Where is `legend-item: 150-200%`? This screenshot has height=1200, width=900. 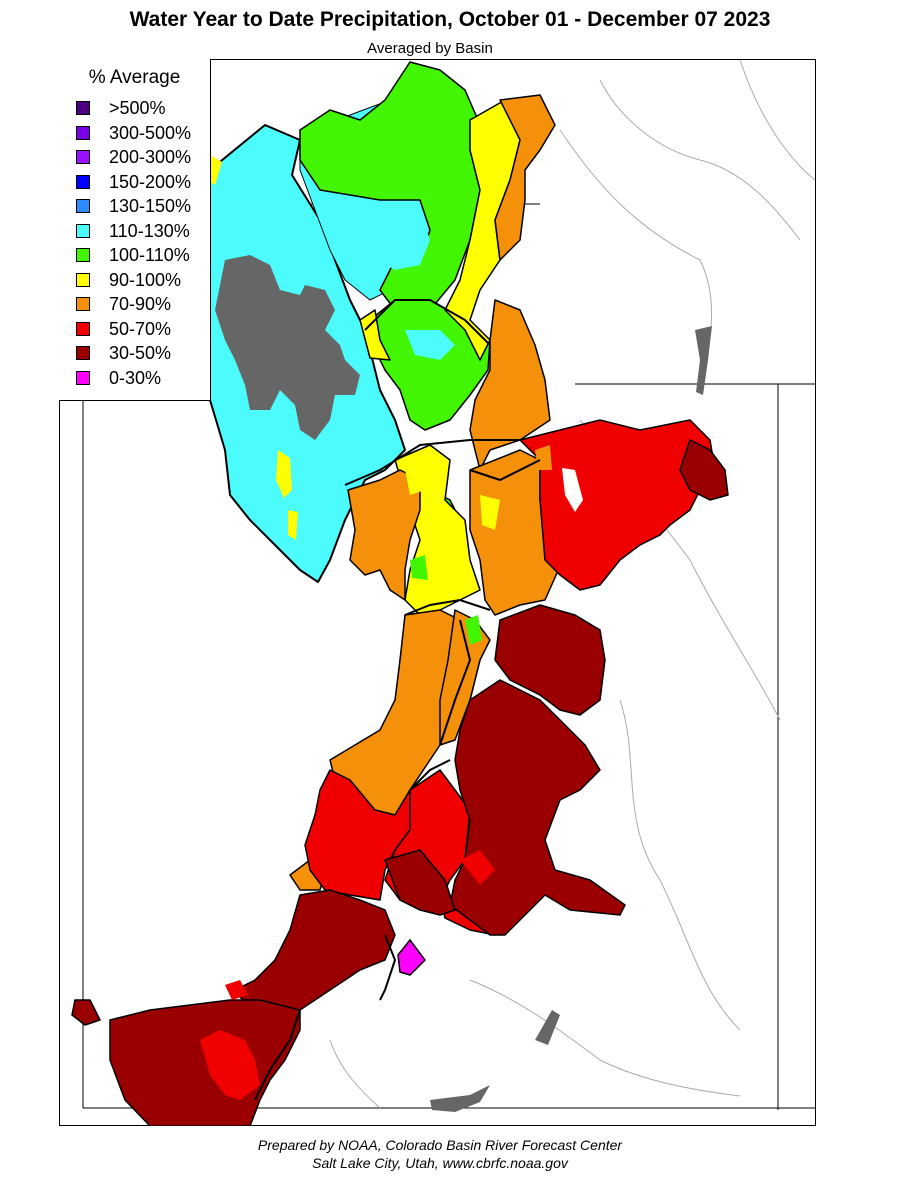
legend-item: 150-200% is located at coordinates (141, 182).